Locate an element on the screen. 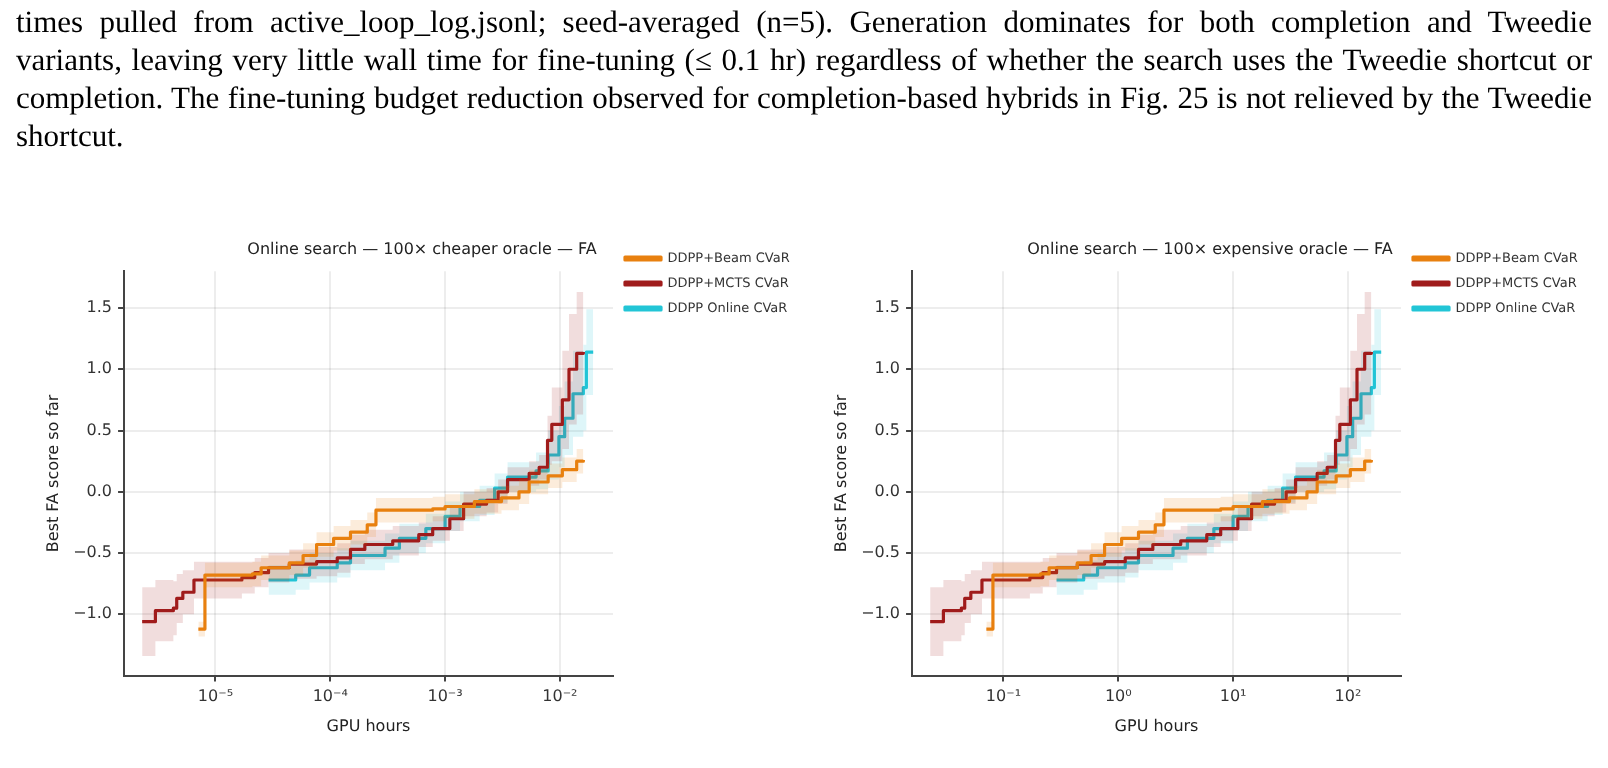 This screenshot has width=1608, height=768. x-tick-label: 10⁻³ is located at coordinates (445, 696).